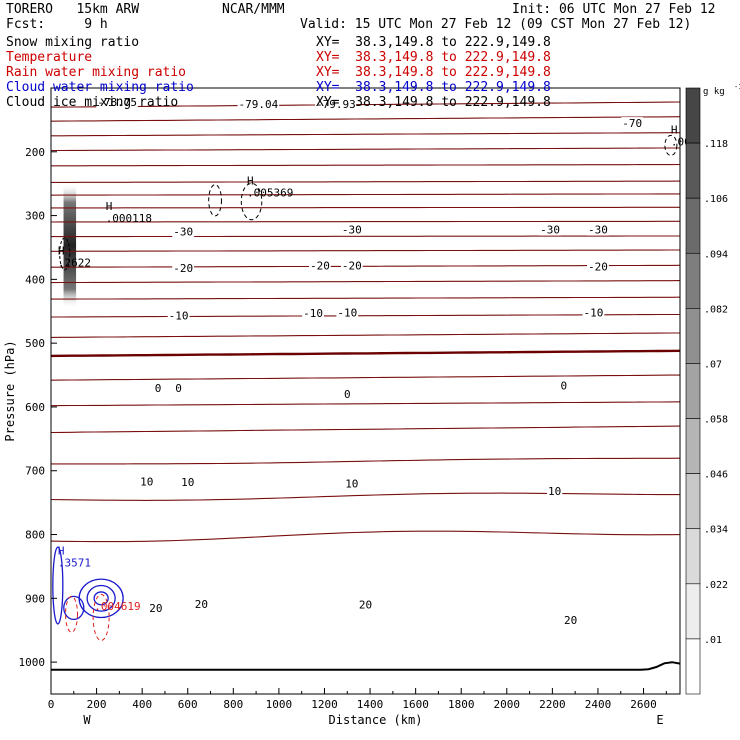 Image resolution: width=740 pixels, height=740 pixels. Describe the element at coordinates (365, 250) in the screenshot. I see `isotherm--30` at that location.